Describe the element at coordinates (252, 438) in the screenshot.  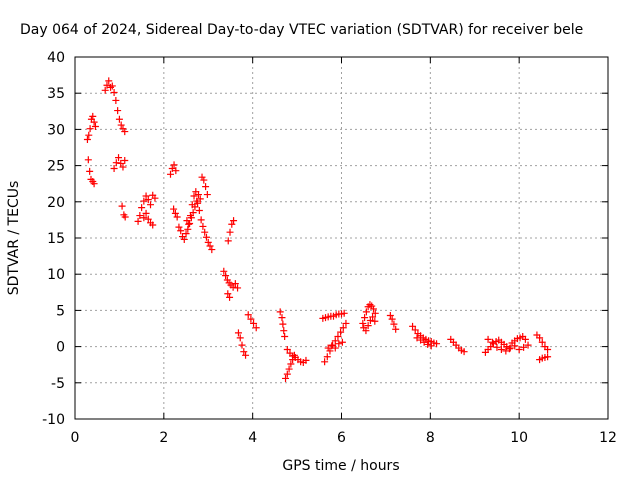
I see `x-tick-label: 4` at that location.